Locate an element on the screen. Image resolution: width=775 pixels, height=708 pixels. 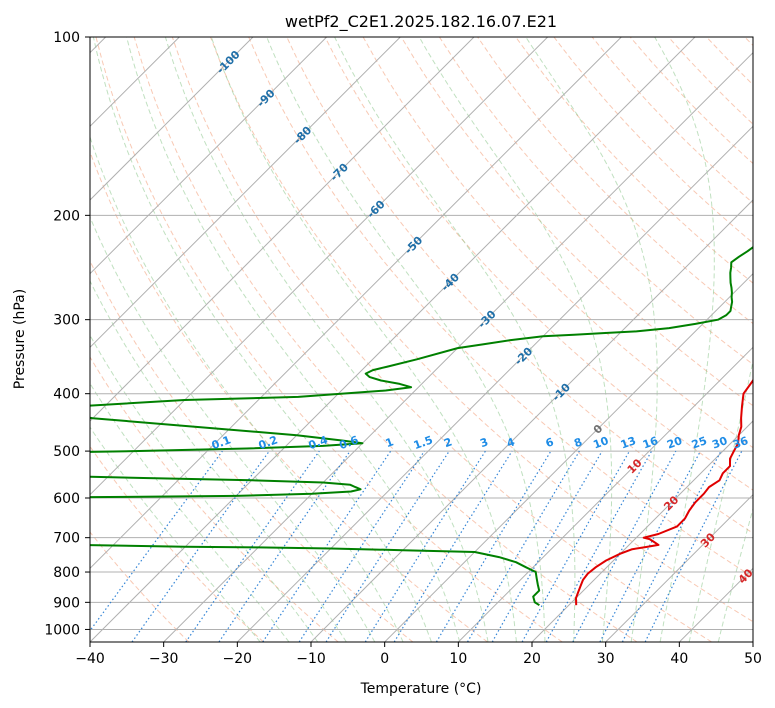
chart-title: wetPf2_C2E1.2025.182.16.07.E21 is located at coordinates (421, 22).